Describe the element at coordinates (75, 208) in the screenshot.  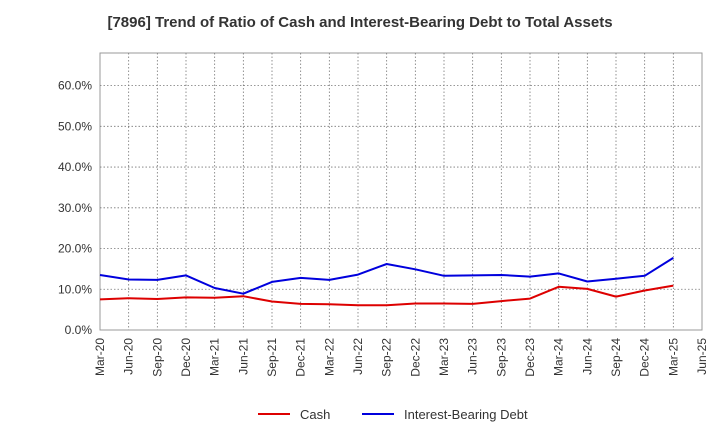
I see `y-tick-label: 30.0%` at that location.